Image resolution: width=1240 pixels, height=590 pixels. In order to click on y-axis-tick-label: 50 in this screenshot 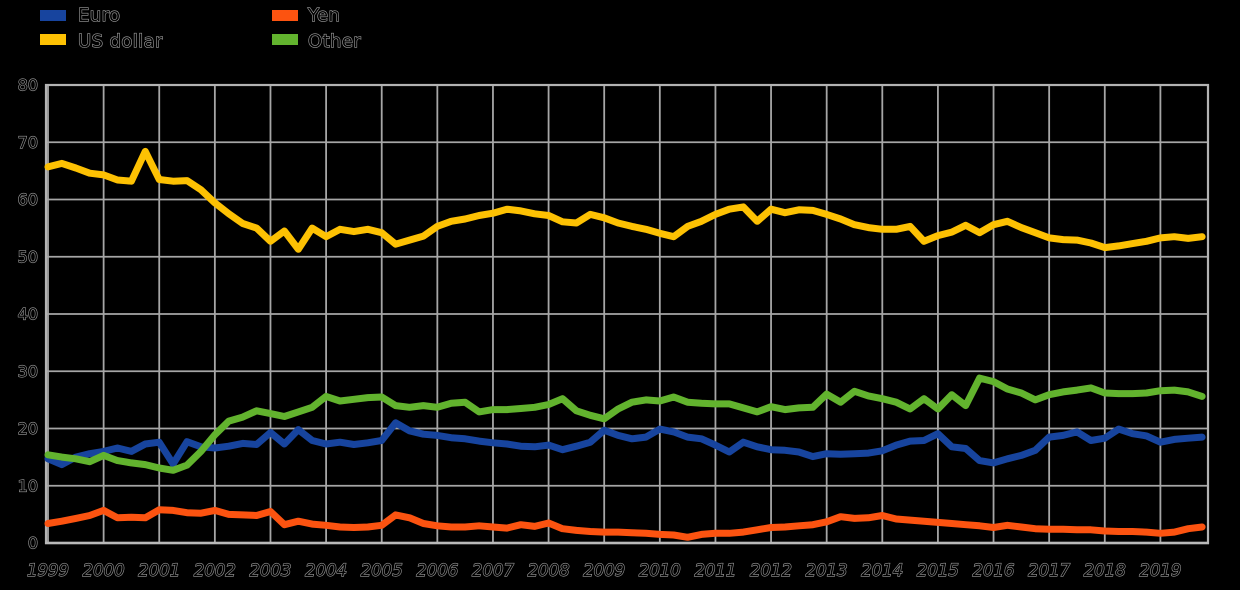, I will do `click(28, 256)`.